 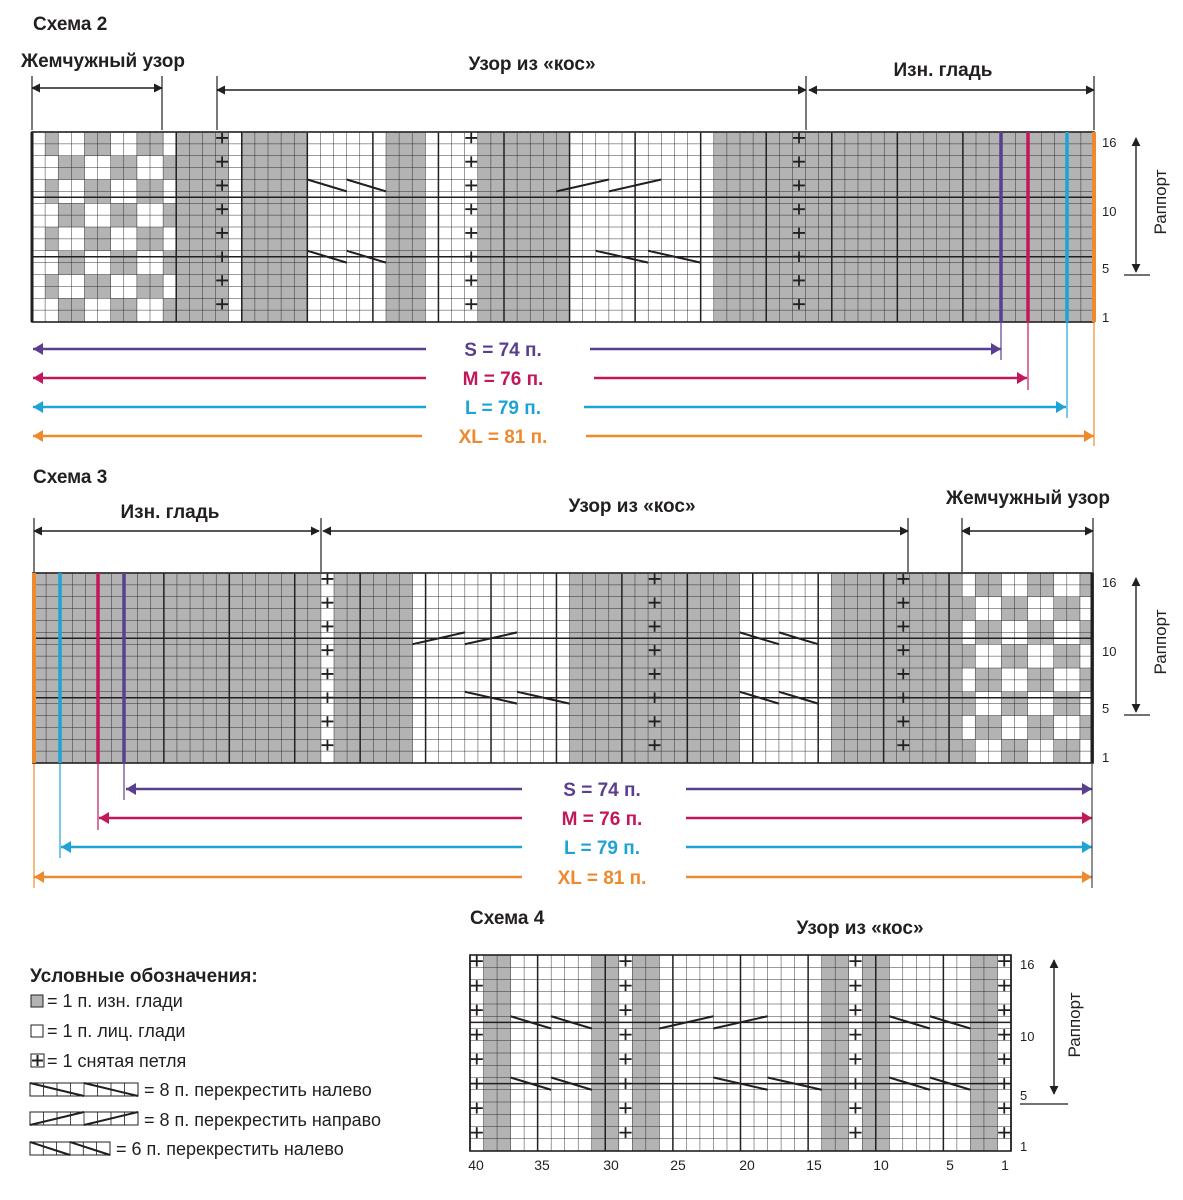 What do you see at coordinates (1074, 1024) in the screenshot?
I see `scheme-4-repeat-label: Раппорт` at bounding box center [1074, 1024].